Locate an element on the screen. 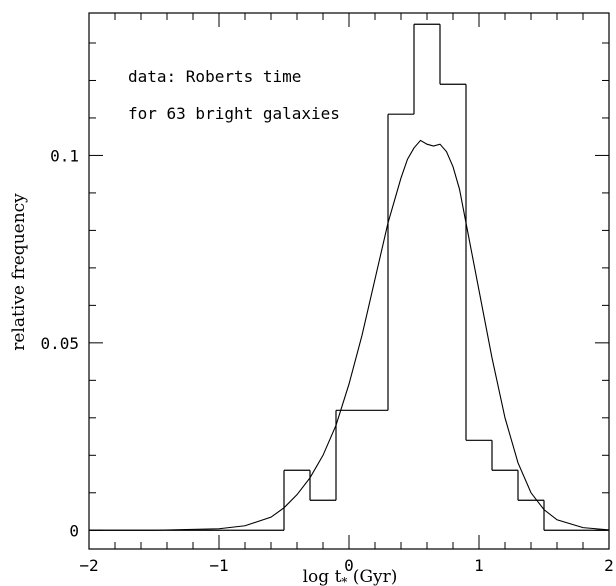 The width and height of the screenshot is (616, 586). y-axis-label: relative frequency is located at coordinates (19, 272).